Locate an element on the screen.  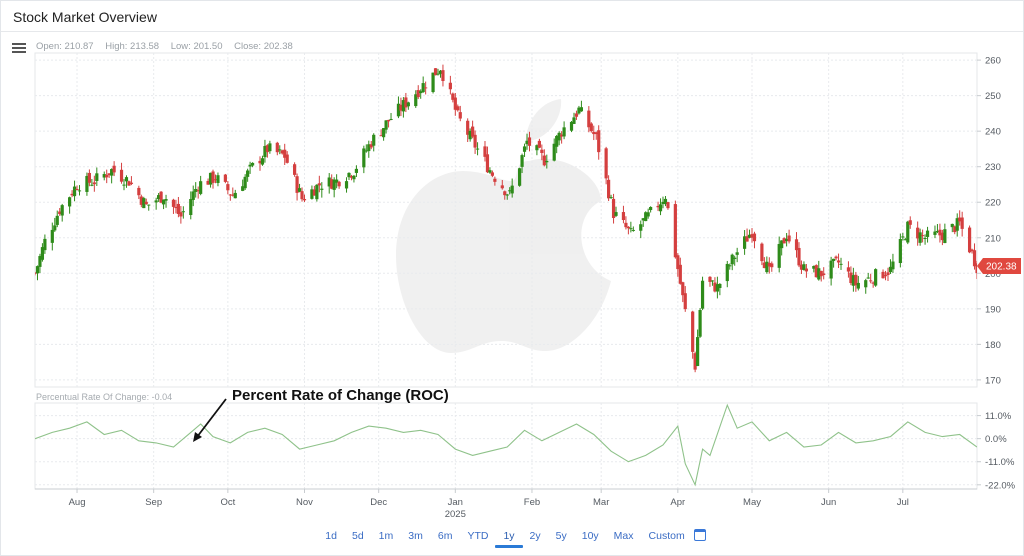
price-tick-label: 200 is located at coordinates (993, 274).